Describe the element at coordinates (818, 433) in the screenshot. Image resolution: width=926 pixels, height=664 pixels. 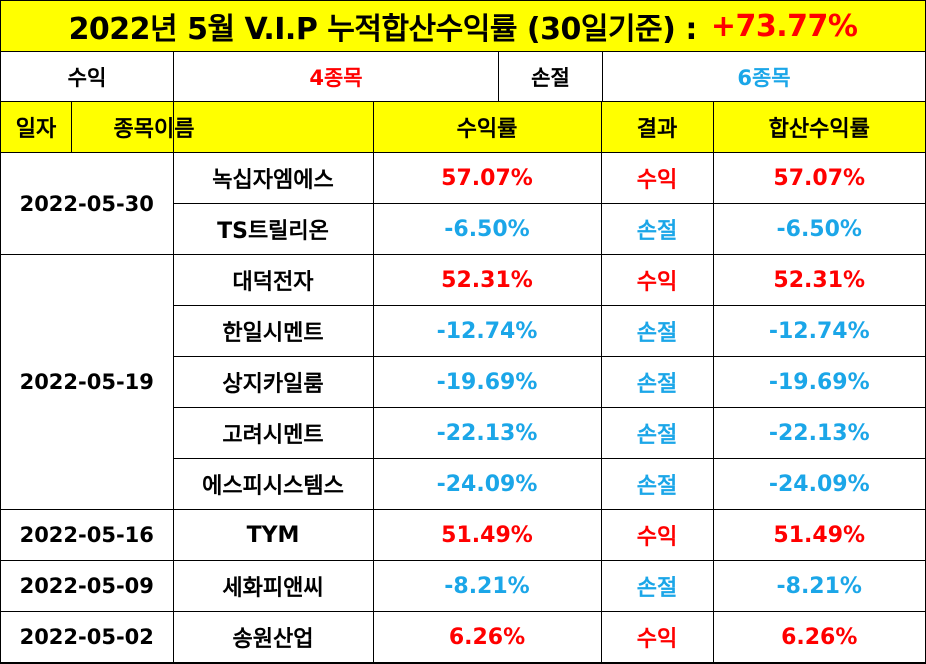
I see `cumulative-return-cell: -22.13%` at that location.